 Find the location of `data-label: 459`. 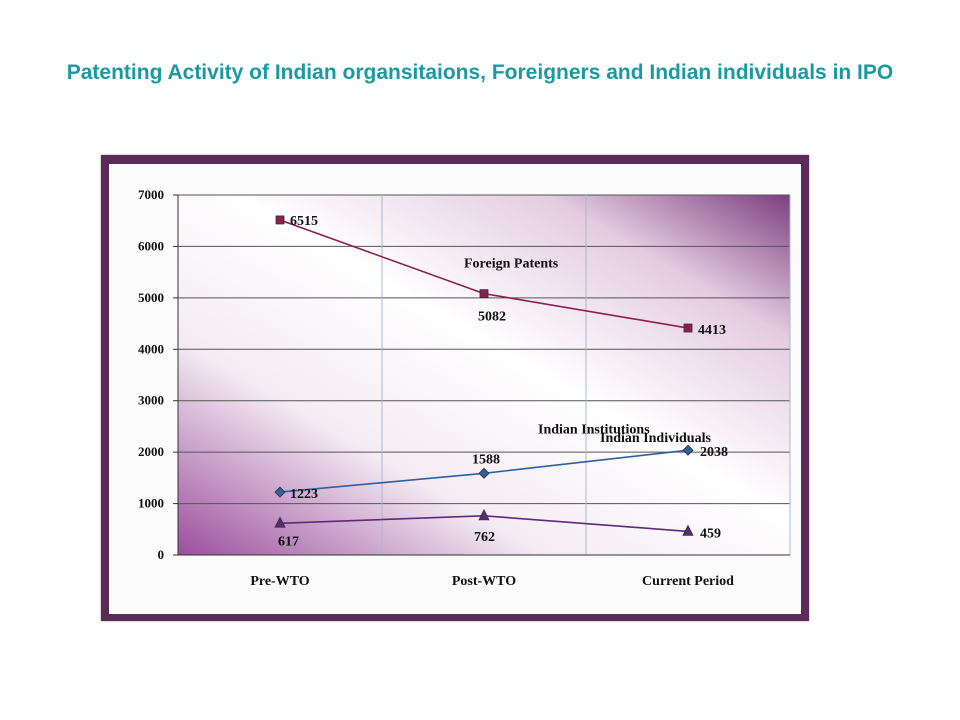

data-label: 459 is located at coordinates (710, 533).